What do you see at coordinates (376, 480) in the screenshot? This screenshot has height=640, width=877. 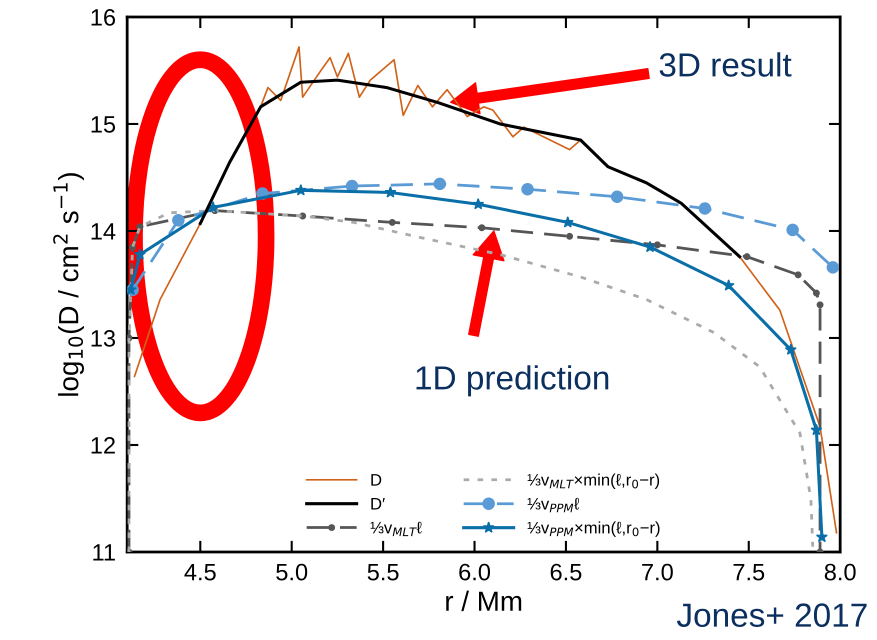 I see `legend-label: D` at bounding box center [376, 480].